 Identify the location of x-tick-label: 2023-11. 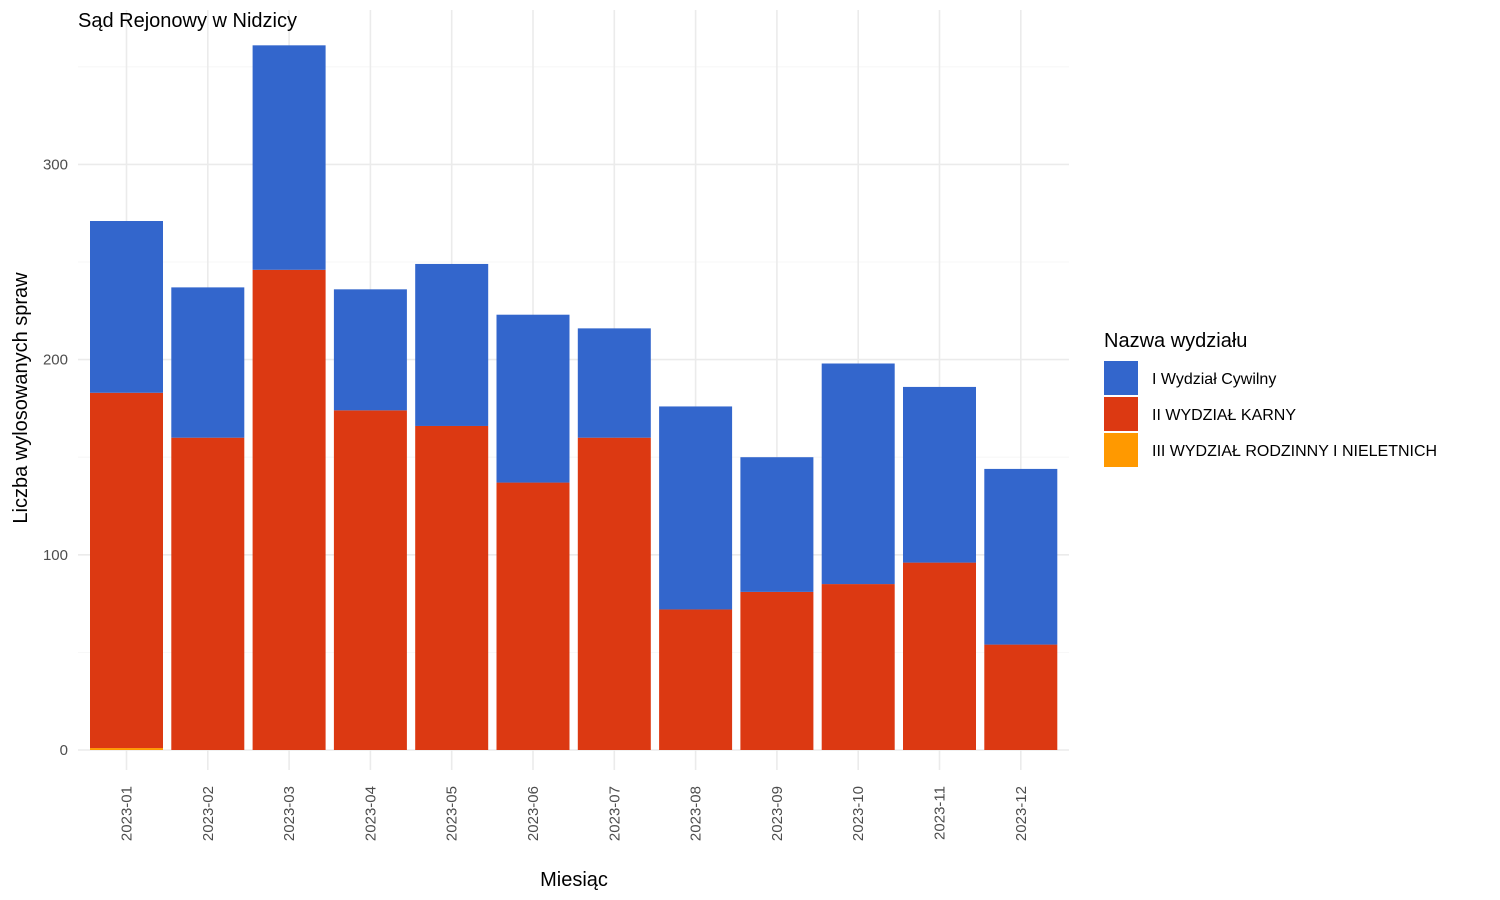
(940, 813).